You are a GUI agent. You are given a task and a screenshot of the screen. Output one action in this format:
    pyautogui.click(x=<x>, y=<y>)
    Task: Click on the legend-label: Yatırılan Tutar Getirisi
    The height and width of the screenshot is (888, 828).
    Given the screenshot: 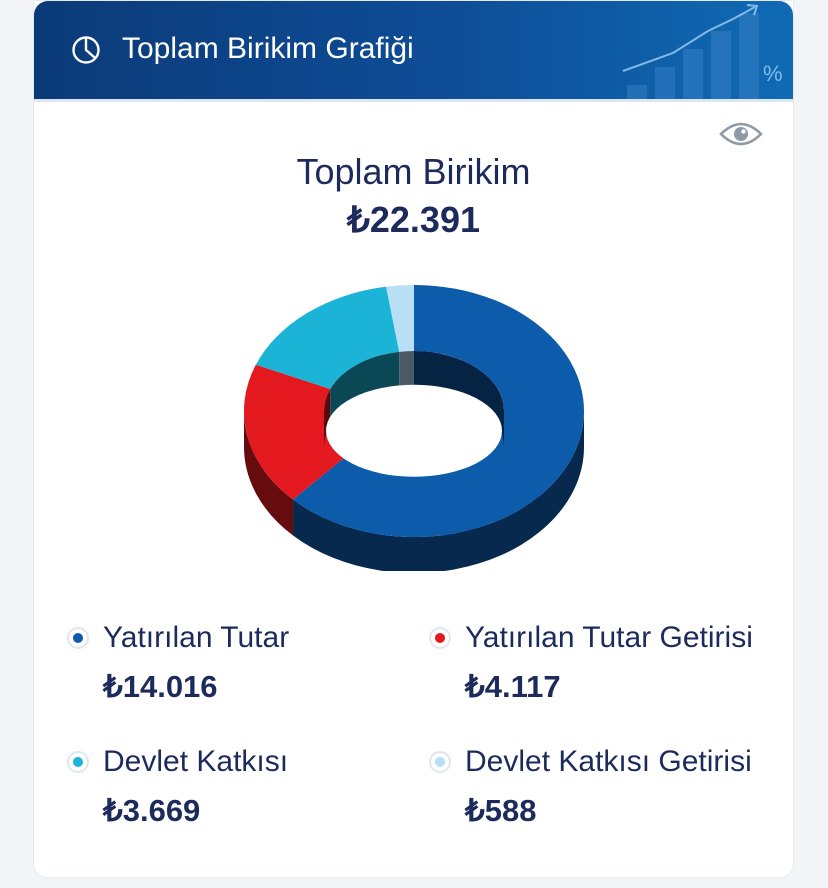 What is the action you would take?
    pyautogui.click(x=609, y=637)
    